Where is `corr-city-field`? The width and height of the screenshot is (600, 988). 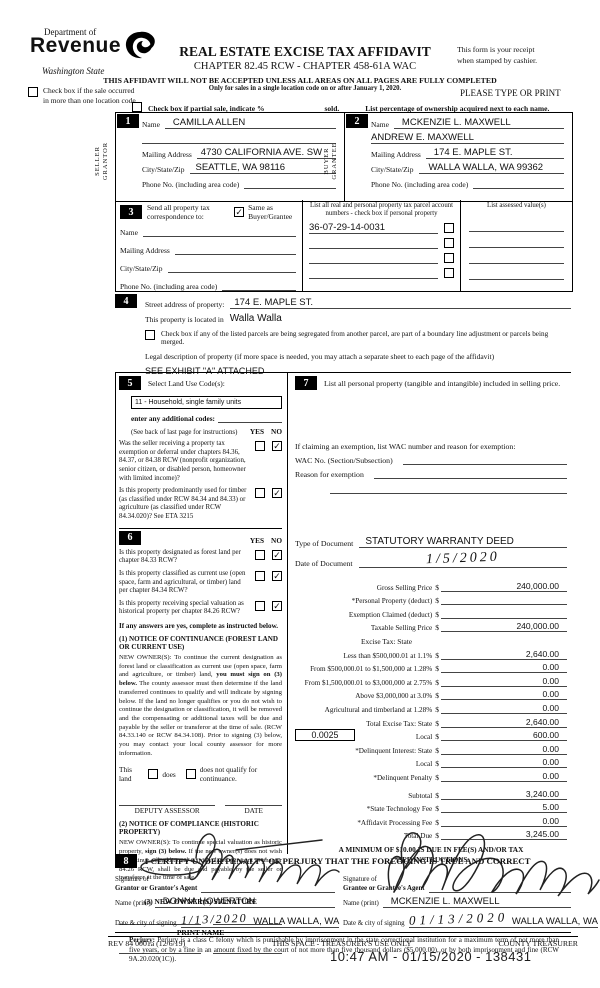
corr-city-field is located at coordinates (231, 267).